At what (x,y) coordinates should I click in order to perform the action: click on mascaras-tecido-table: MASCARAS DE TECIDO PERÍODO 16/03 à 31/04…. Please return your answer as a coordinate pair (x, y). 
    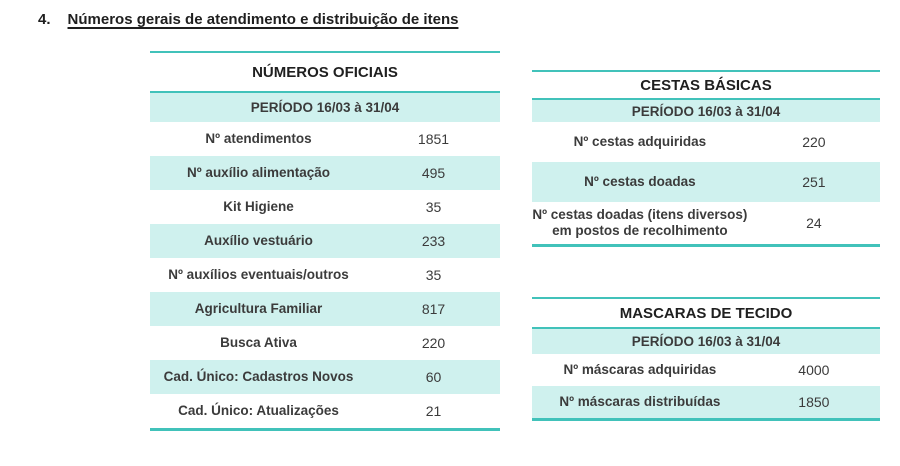
    Looking at the image, I should click on (706, 359).